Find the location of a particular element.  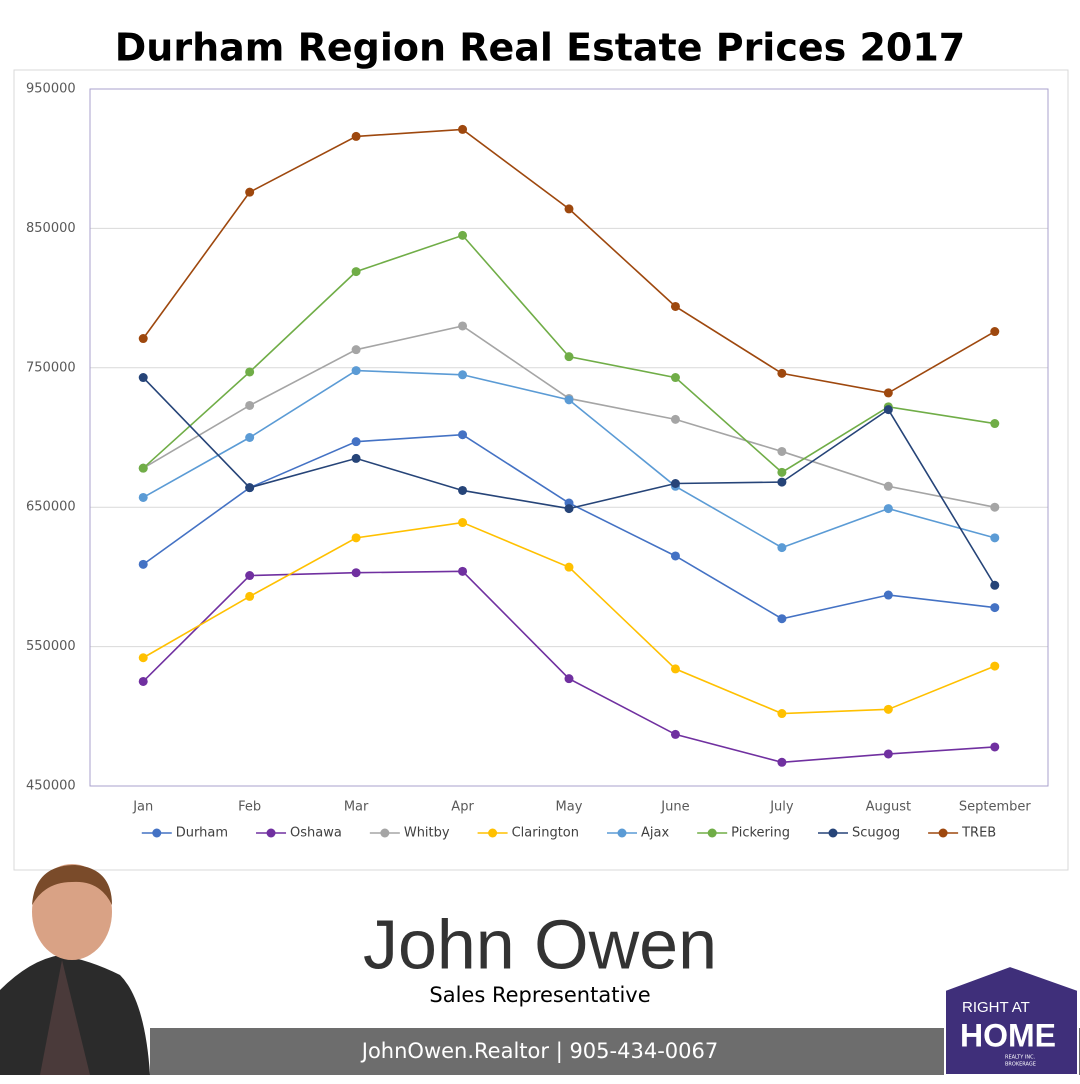

legend-label: Pickering is located at coordinates (760, 833).